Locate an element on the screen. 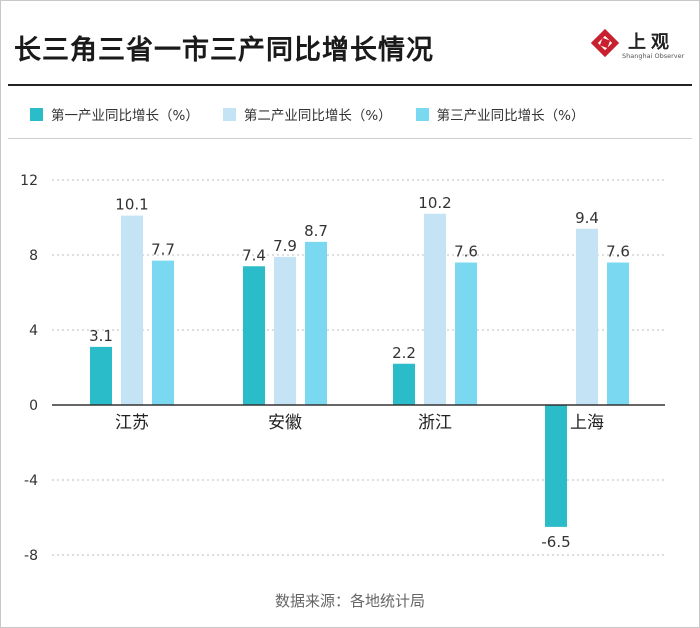 This screenshot has height=628, width=700. y-tick-label: 12 is located at coordinates (29, 181).